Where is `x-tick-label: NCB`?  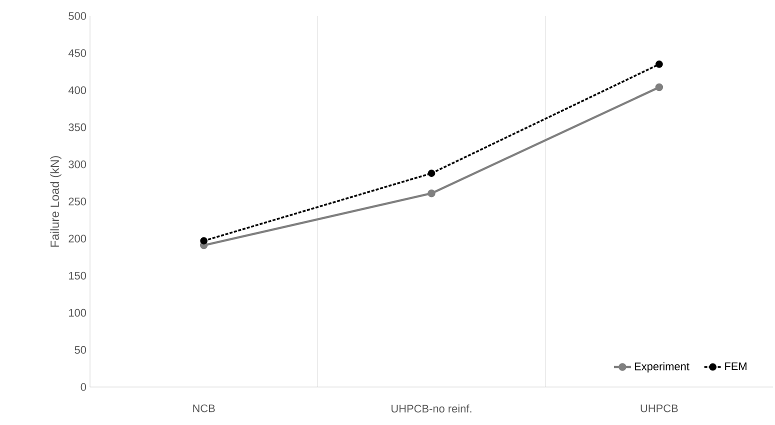 x-tick-label: NCB is located at coordinates (204, 408).